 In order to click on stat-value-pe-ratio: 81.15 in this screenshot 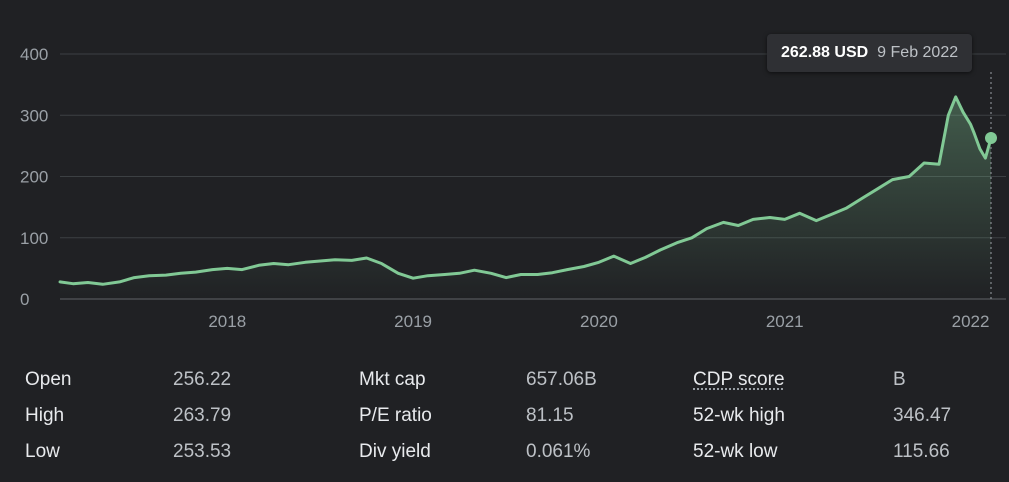, I will do `click(550, 415)`.